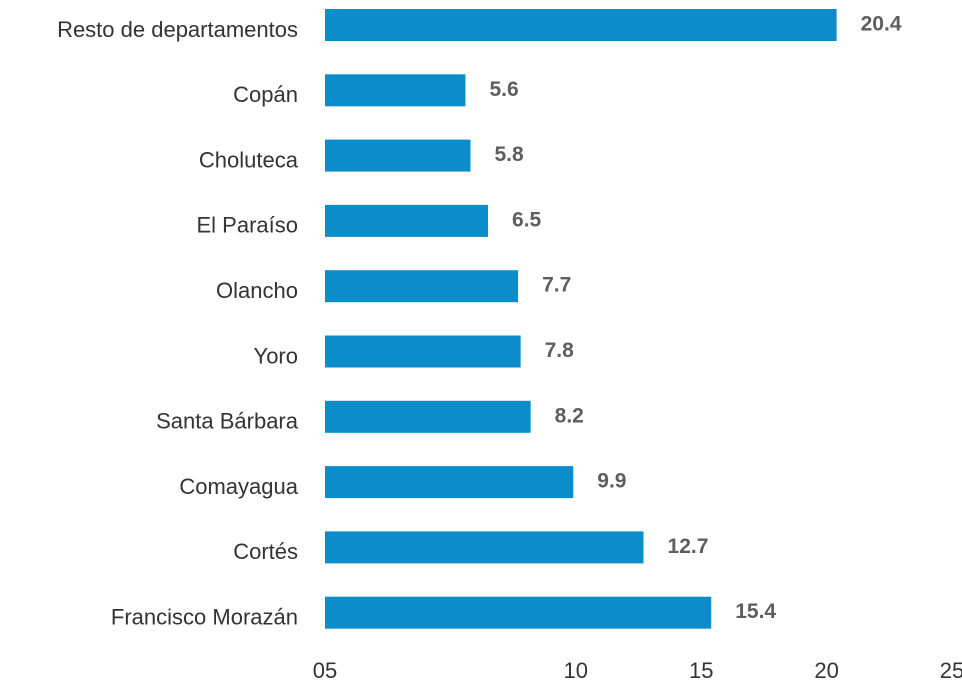  I want to click on x-tick-label: 05, so click(325, 670).